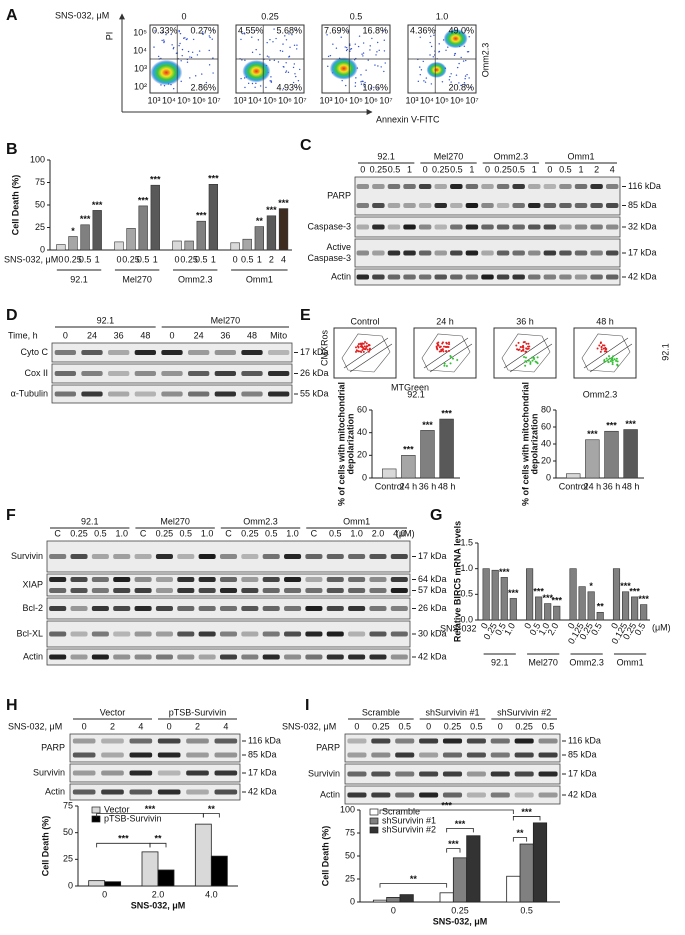 Image resolution: width=685 pixels, height=935 pixels. I want to click on plot-title: Control, so click(364, 321).